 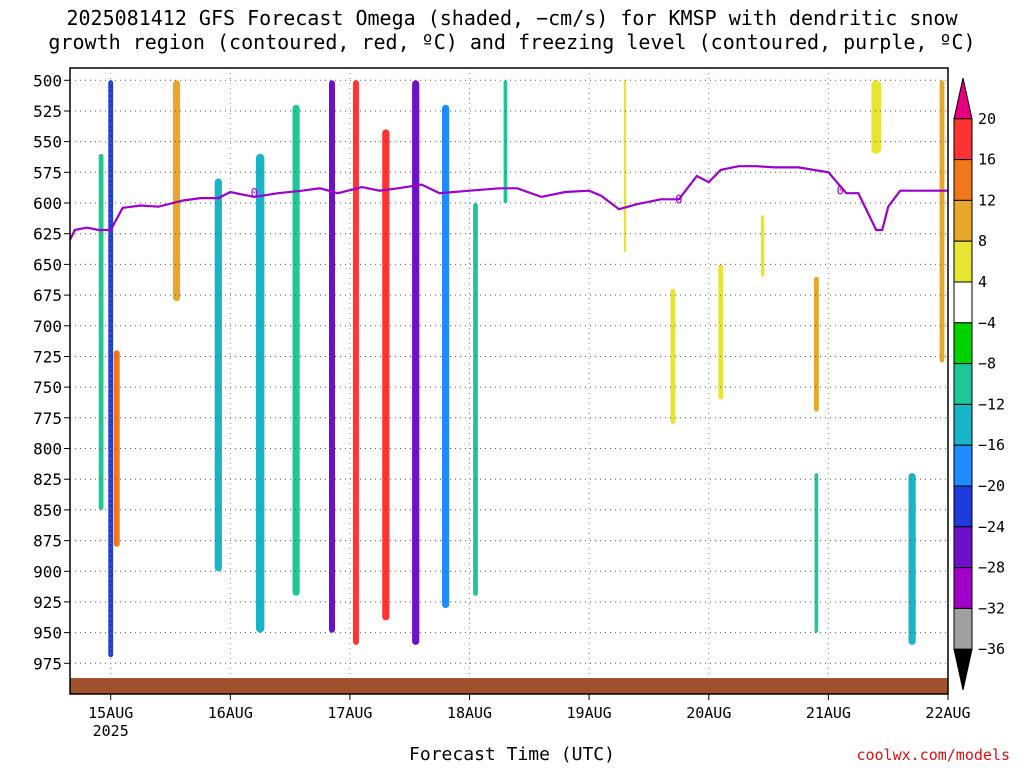 What do you see at coordinates (47, 203) in the screenshot?
I see `y-tick-label-600: 600` at bounding box center [47, 203].